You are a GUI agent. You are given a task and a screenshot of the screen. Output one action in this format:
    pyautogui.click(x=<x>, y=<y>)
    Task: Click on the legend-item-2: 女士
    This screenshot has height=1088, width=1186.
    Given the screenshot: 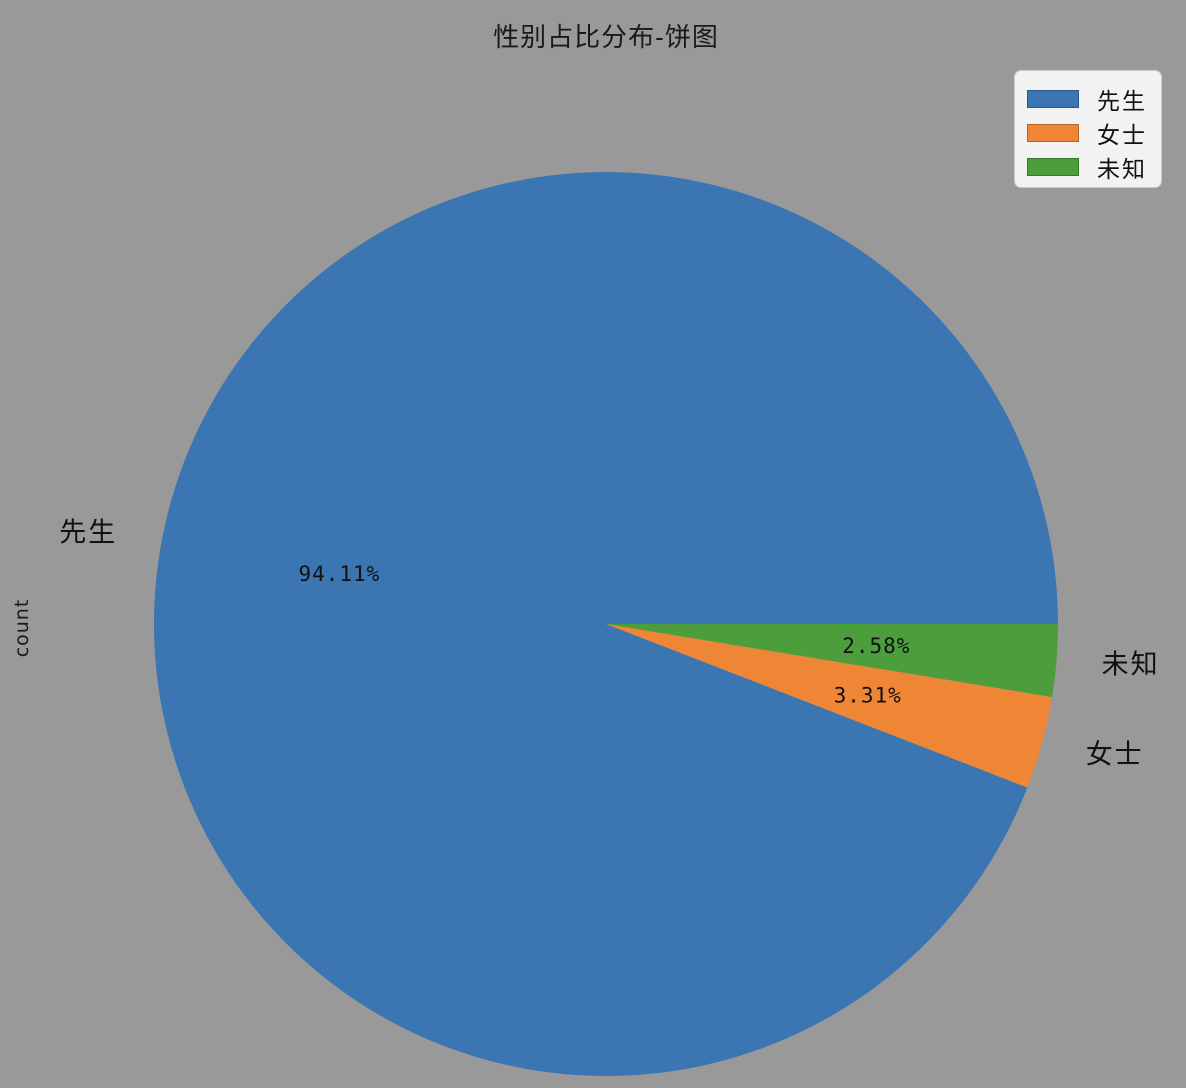 What is the action you would take?
    pyautogui.click(x=1088, y=133)
    